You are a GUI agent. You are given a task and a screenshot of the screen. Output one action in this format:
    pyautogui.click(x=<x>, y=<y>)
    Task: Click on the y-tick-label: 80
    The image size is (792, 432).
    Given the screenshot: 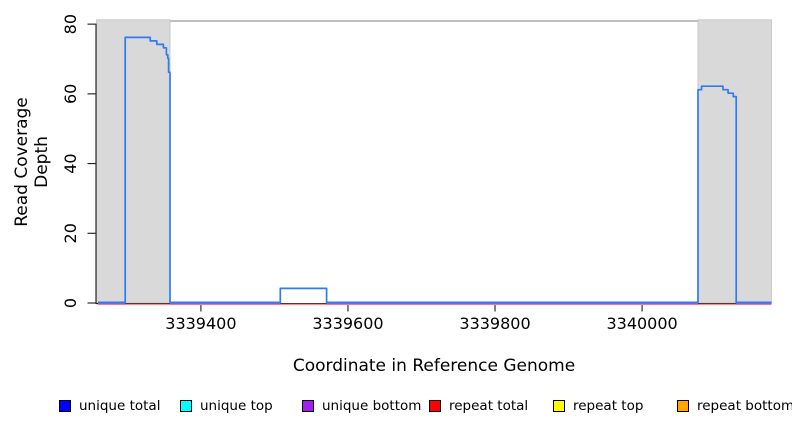 What is the action you would take?
    pyautogui.click(x=70, y=24)
    